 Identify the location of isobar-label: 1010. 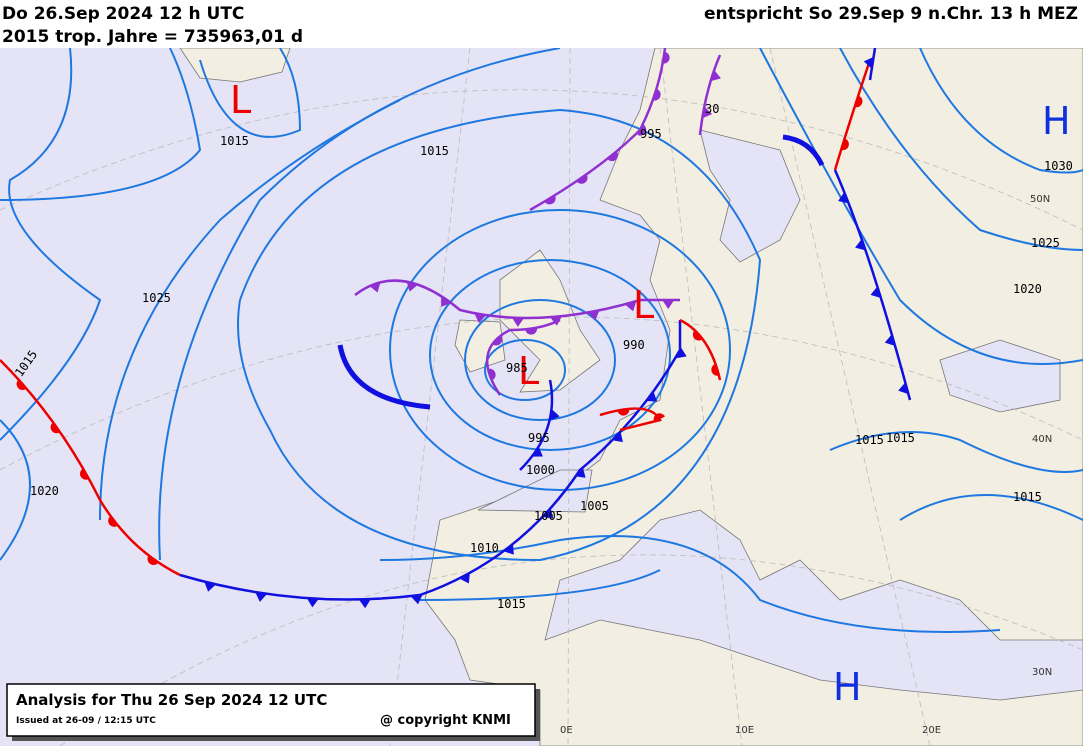
(484, 548).